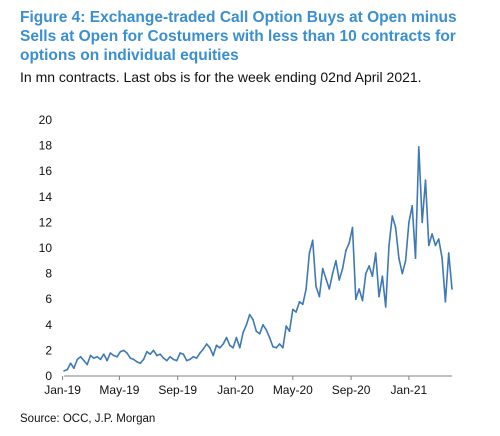  What do you see at coordinates (46, 197) in the screenshot?
I see `y-tick-label: 14` at bounding box center [46, 197].